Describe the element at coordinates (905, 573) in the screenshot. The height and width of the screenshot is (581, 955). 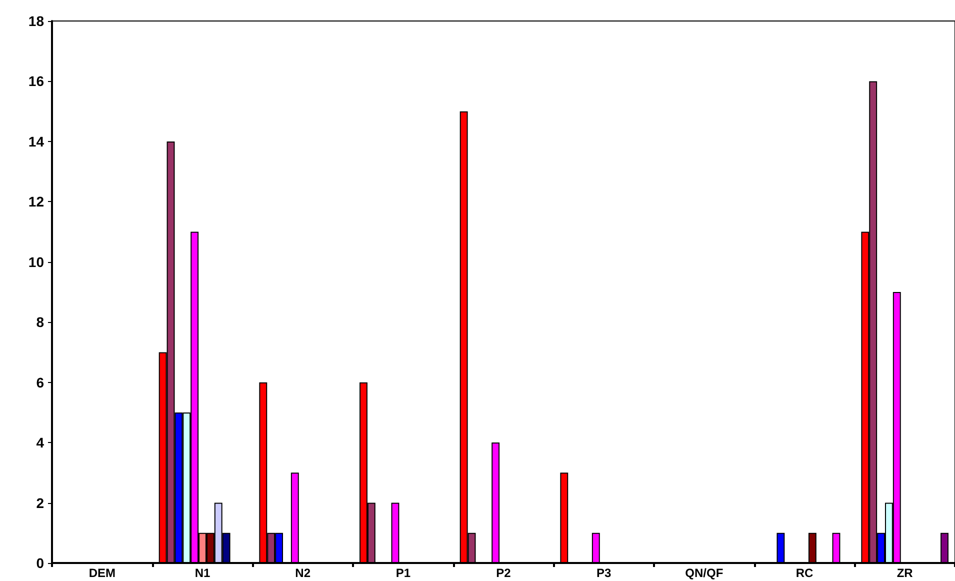
I see `x-tick-label: ZR` at that location.